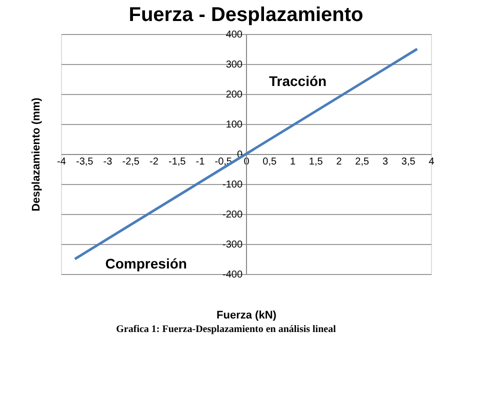  Describe the element at coordinates (232, 215) in the screenshot. I see `y-tick-label: -200` at that location.